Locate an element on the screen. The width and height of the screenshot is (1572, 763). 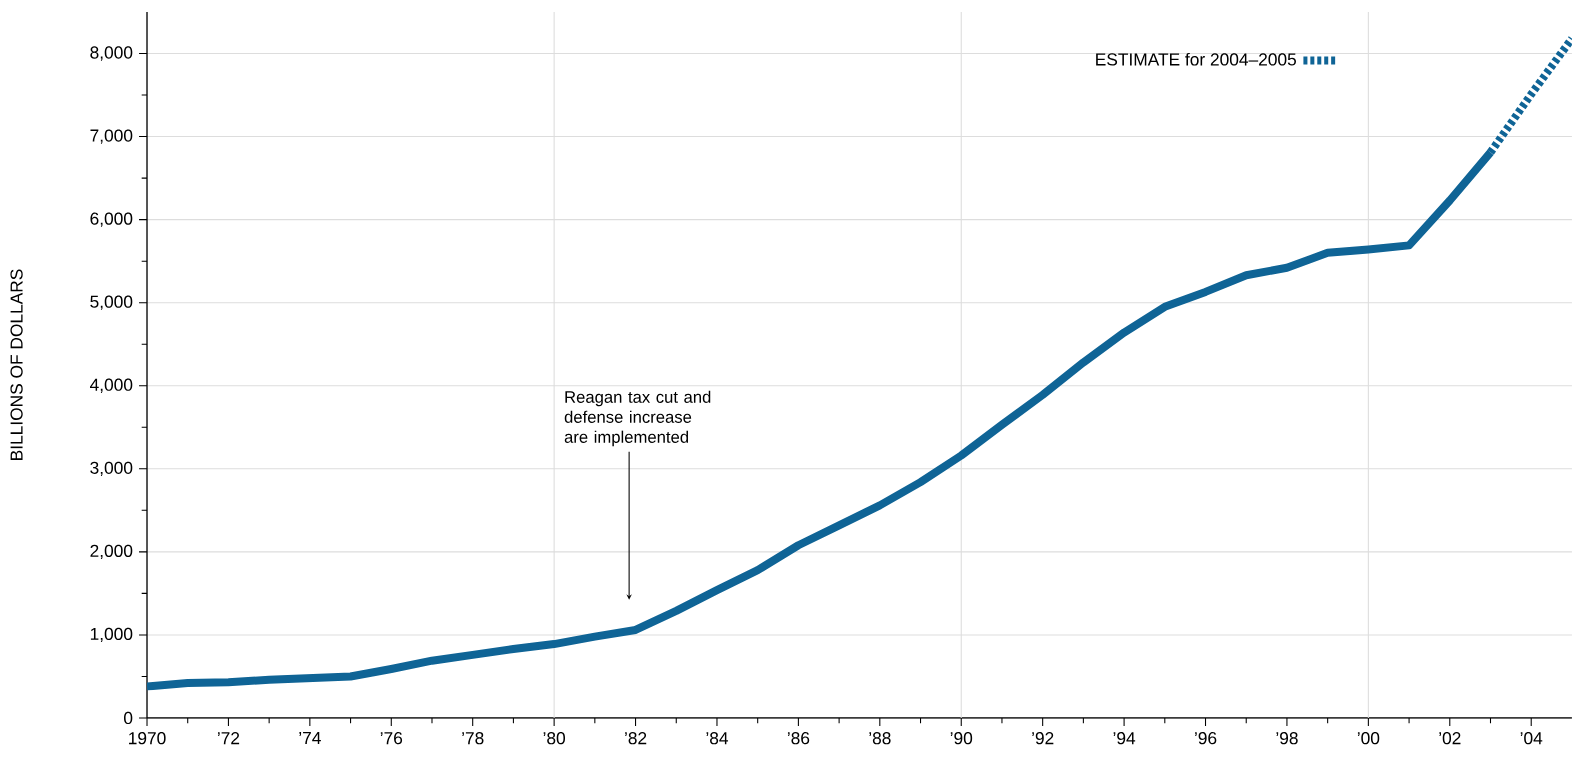
x-tick-label: ’04 is located at coordinates (1531, 738).